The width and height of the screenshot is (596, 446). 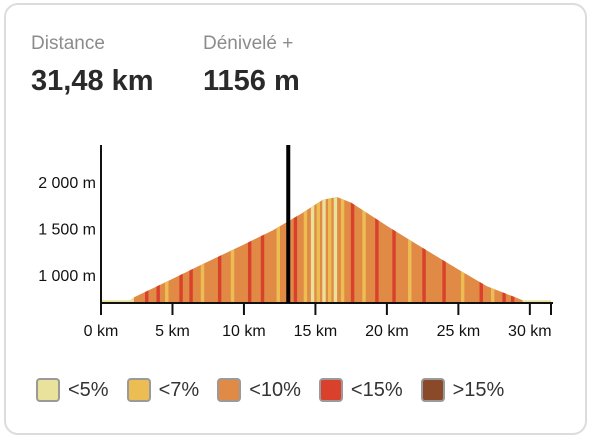 I want to click on elevation-gain-stat: Dénivelé + 1156 m, so click(x=251, y=65).